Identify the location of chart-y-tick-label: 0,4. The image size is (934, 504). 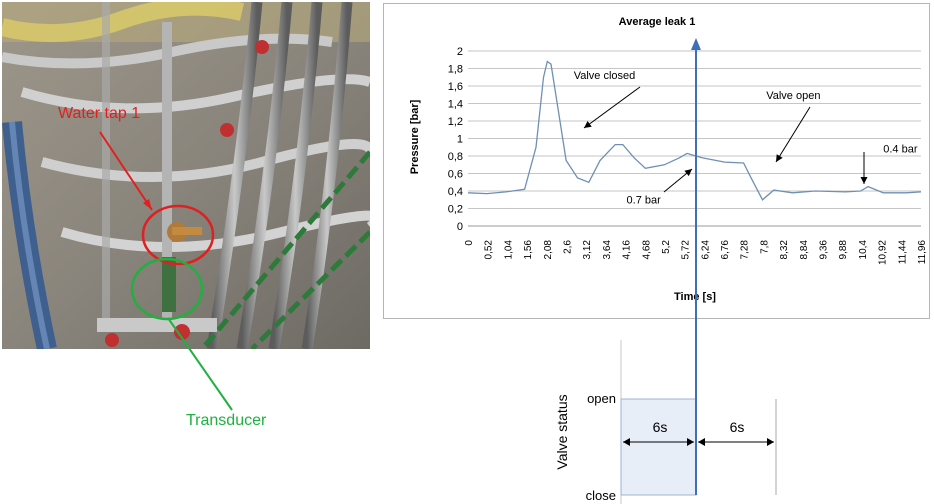
(455, 192).